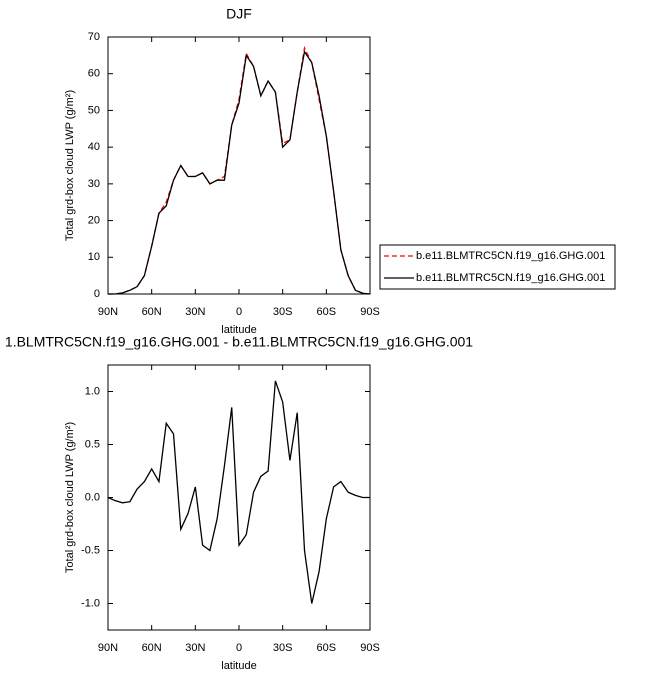 The width and height of the screenshot is (665, 678). Describe the element at coordinates (94, 257) in the screenshot. I see `y-tick-label: 10` at that location.